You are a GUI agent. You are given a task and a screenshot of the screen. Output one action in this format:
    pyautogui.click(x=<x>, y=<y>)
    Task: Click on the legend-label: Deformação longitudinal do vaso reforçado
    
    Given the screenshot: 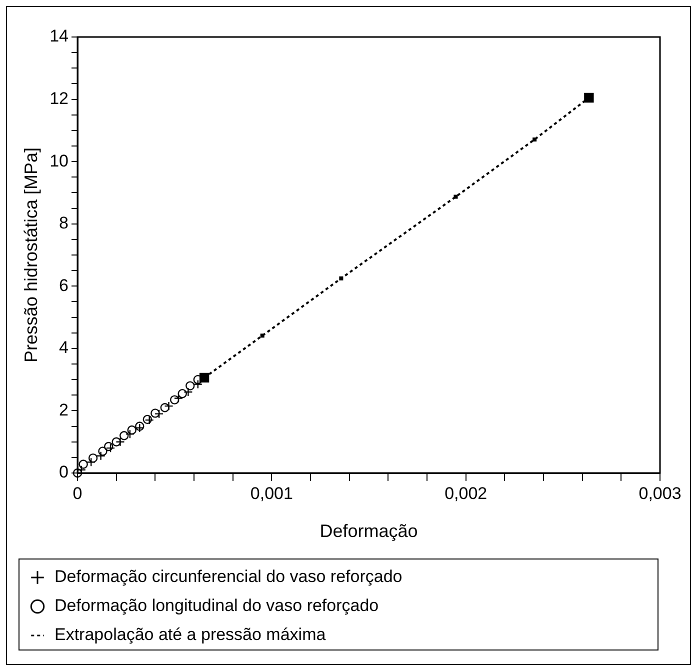 What is the action you would take?
    pyautogui.click(x=216, y=606)
    